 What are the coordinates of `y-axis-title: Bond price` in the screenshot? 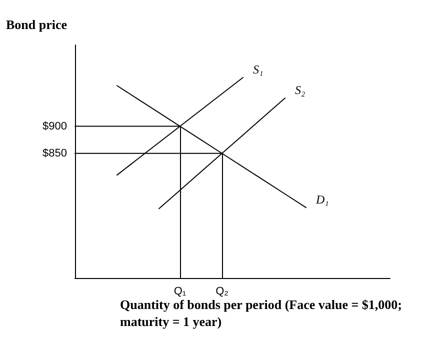 It's located at (37, 24).